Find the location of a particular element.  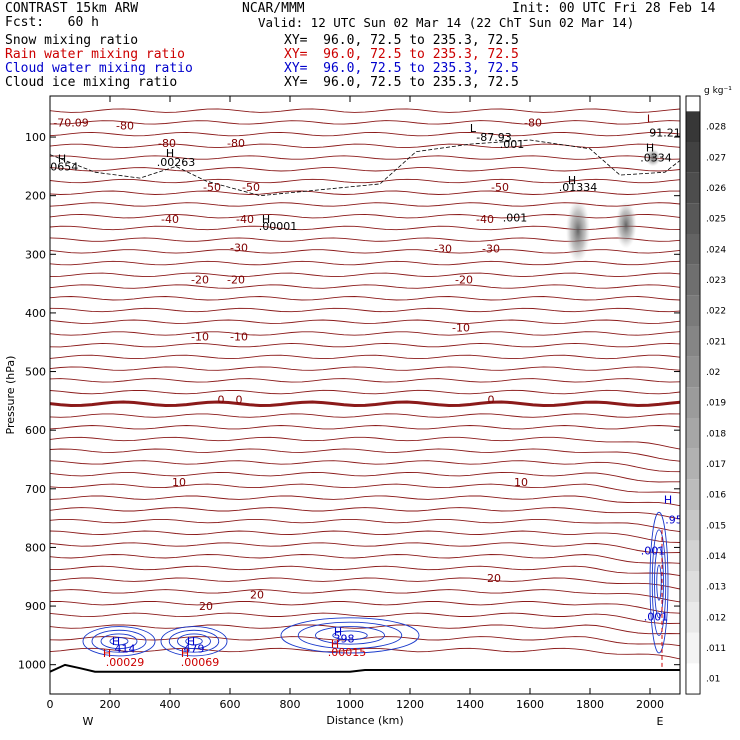

colorbar-label: .019 is located at coordinates (716, 404).